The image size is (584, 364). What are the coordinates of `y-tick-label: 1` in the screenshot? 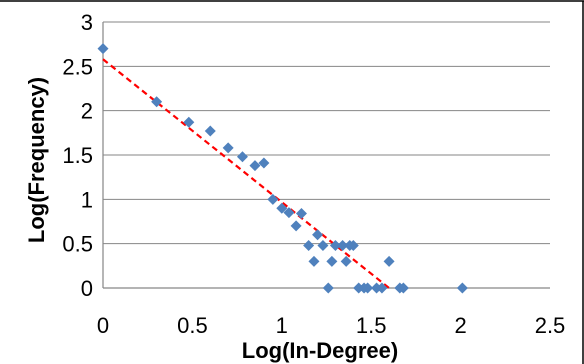 It's located at (87, 199).